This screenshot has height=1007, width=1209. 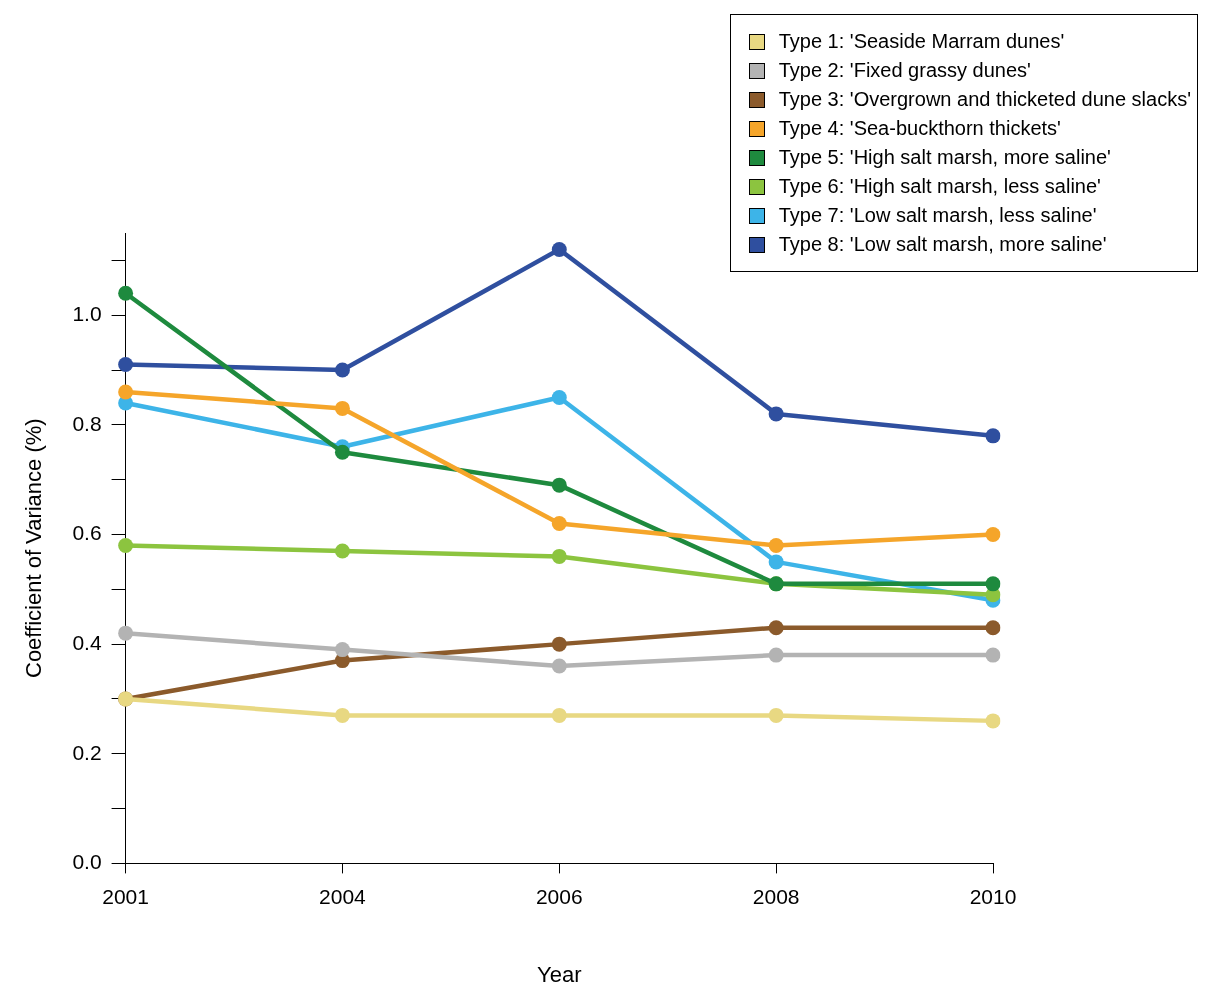 What do you see at coordinates (343, 896) in the screenshot?
I see `x-tick-label: 2004` at bounding box center [343, 896].